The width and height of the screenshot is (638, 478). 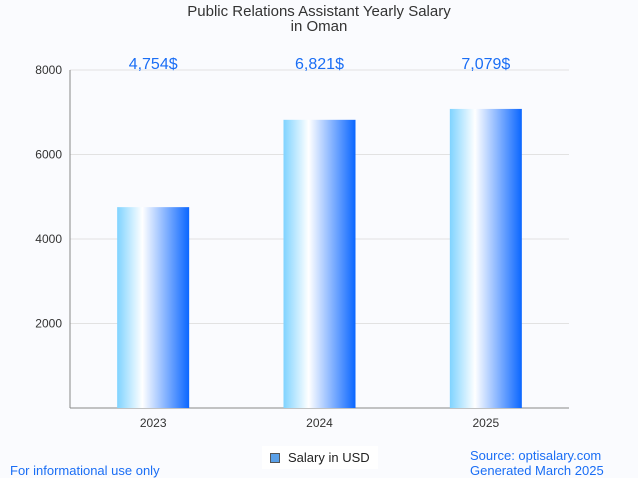 I want to click on bar-2024, so click(x=319, y=264).